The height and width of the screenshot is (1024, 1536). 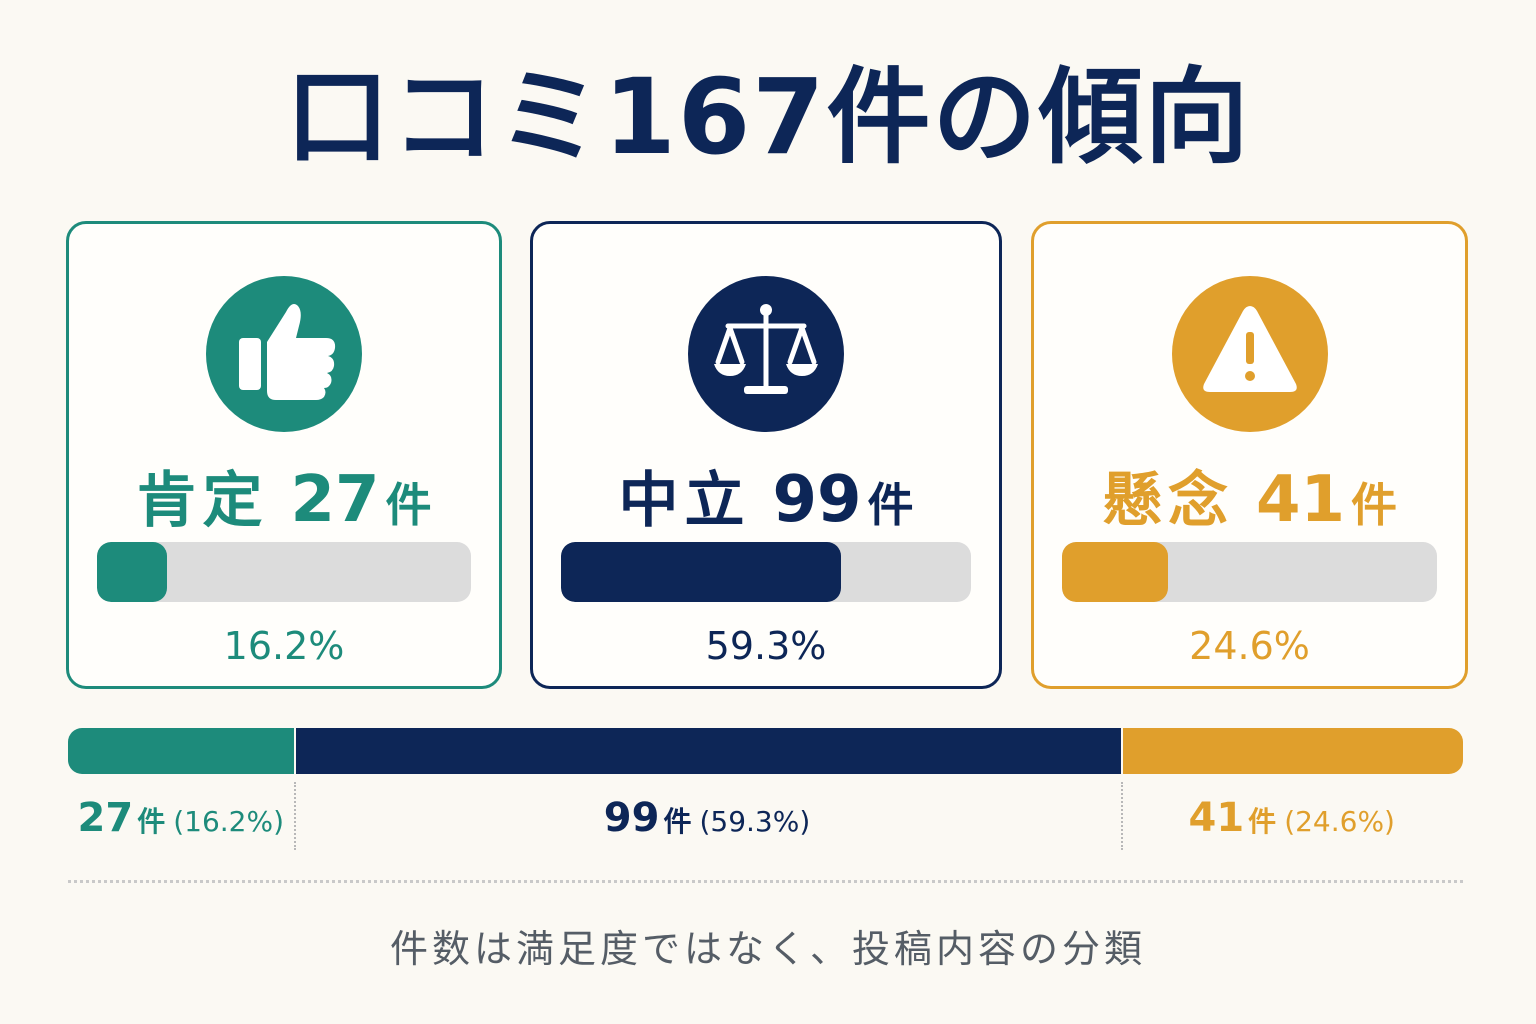 I want to click on stack-segment-neutral, so click(x=707, y=751).